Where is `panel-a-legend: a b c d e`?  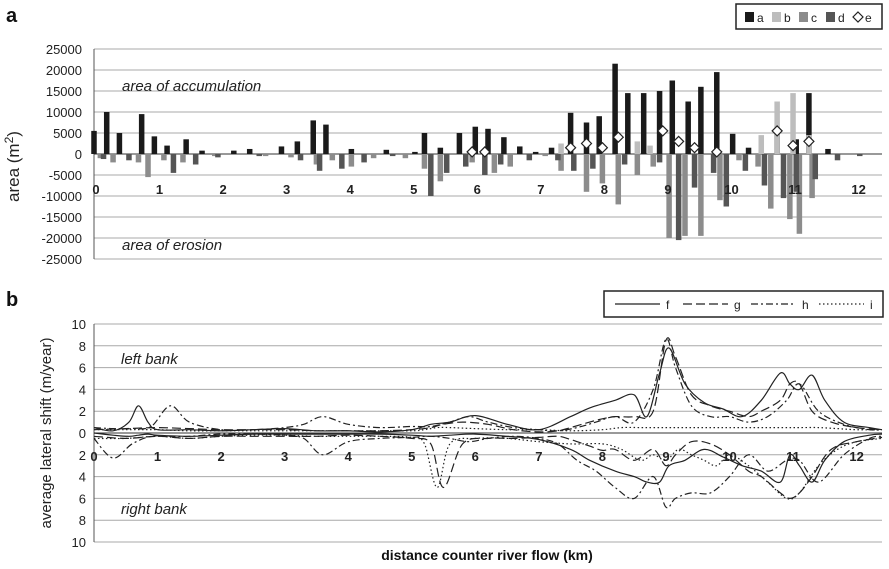
panel-a-legend: a b c d e is located at coordinates (809, 16).